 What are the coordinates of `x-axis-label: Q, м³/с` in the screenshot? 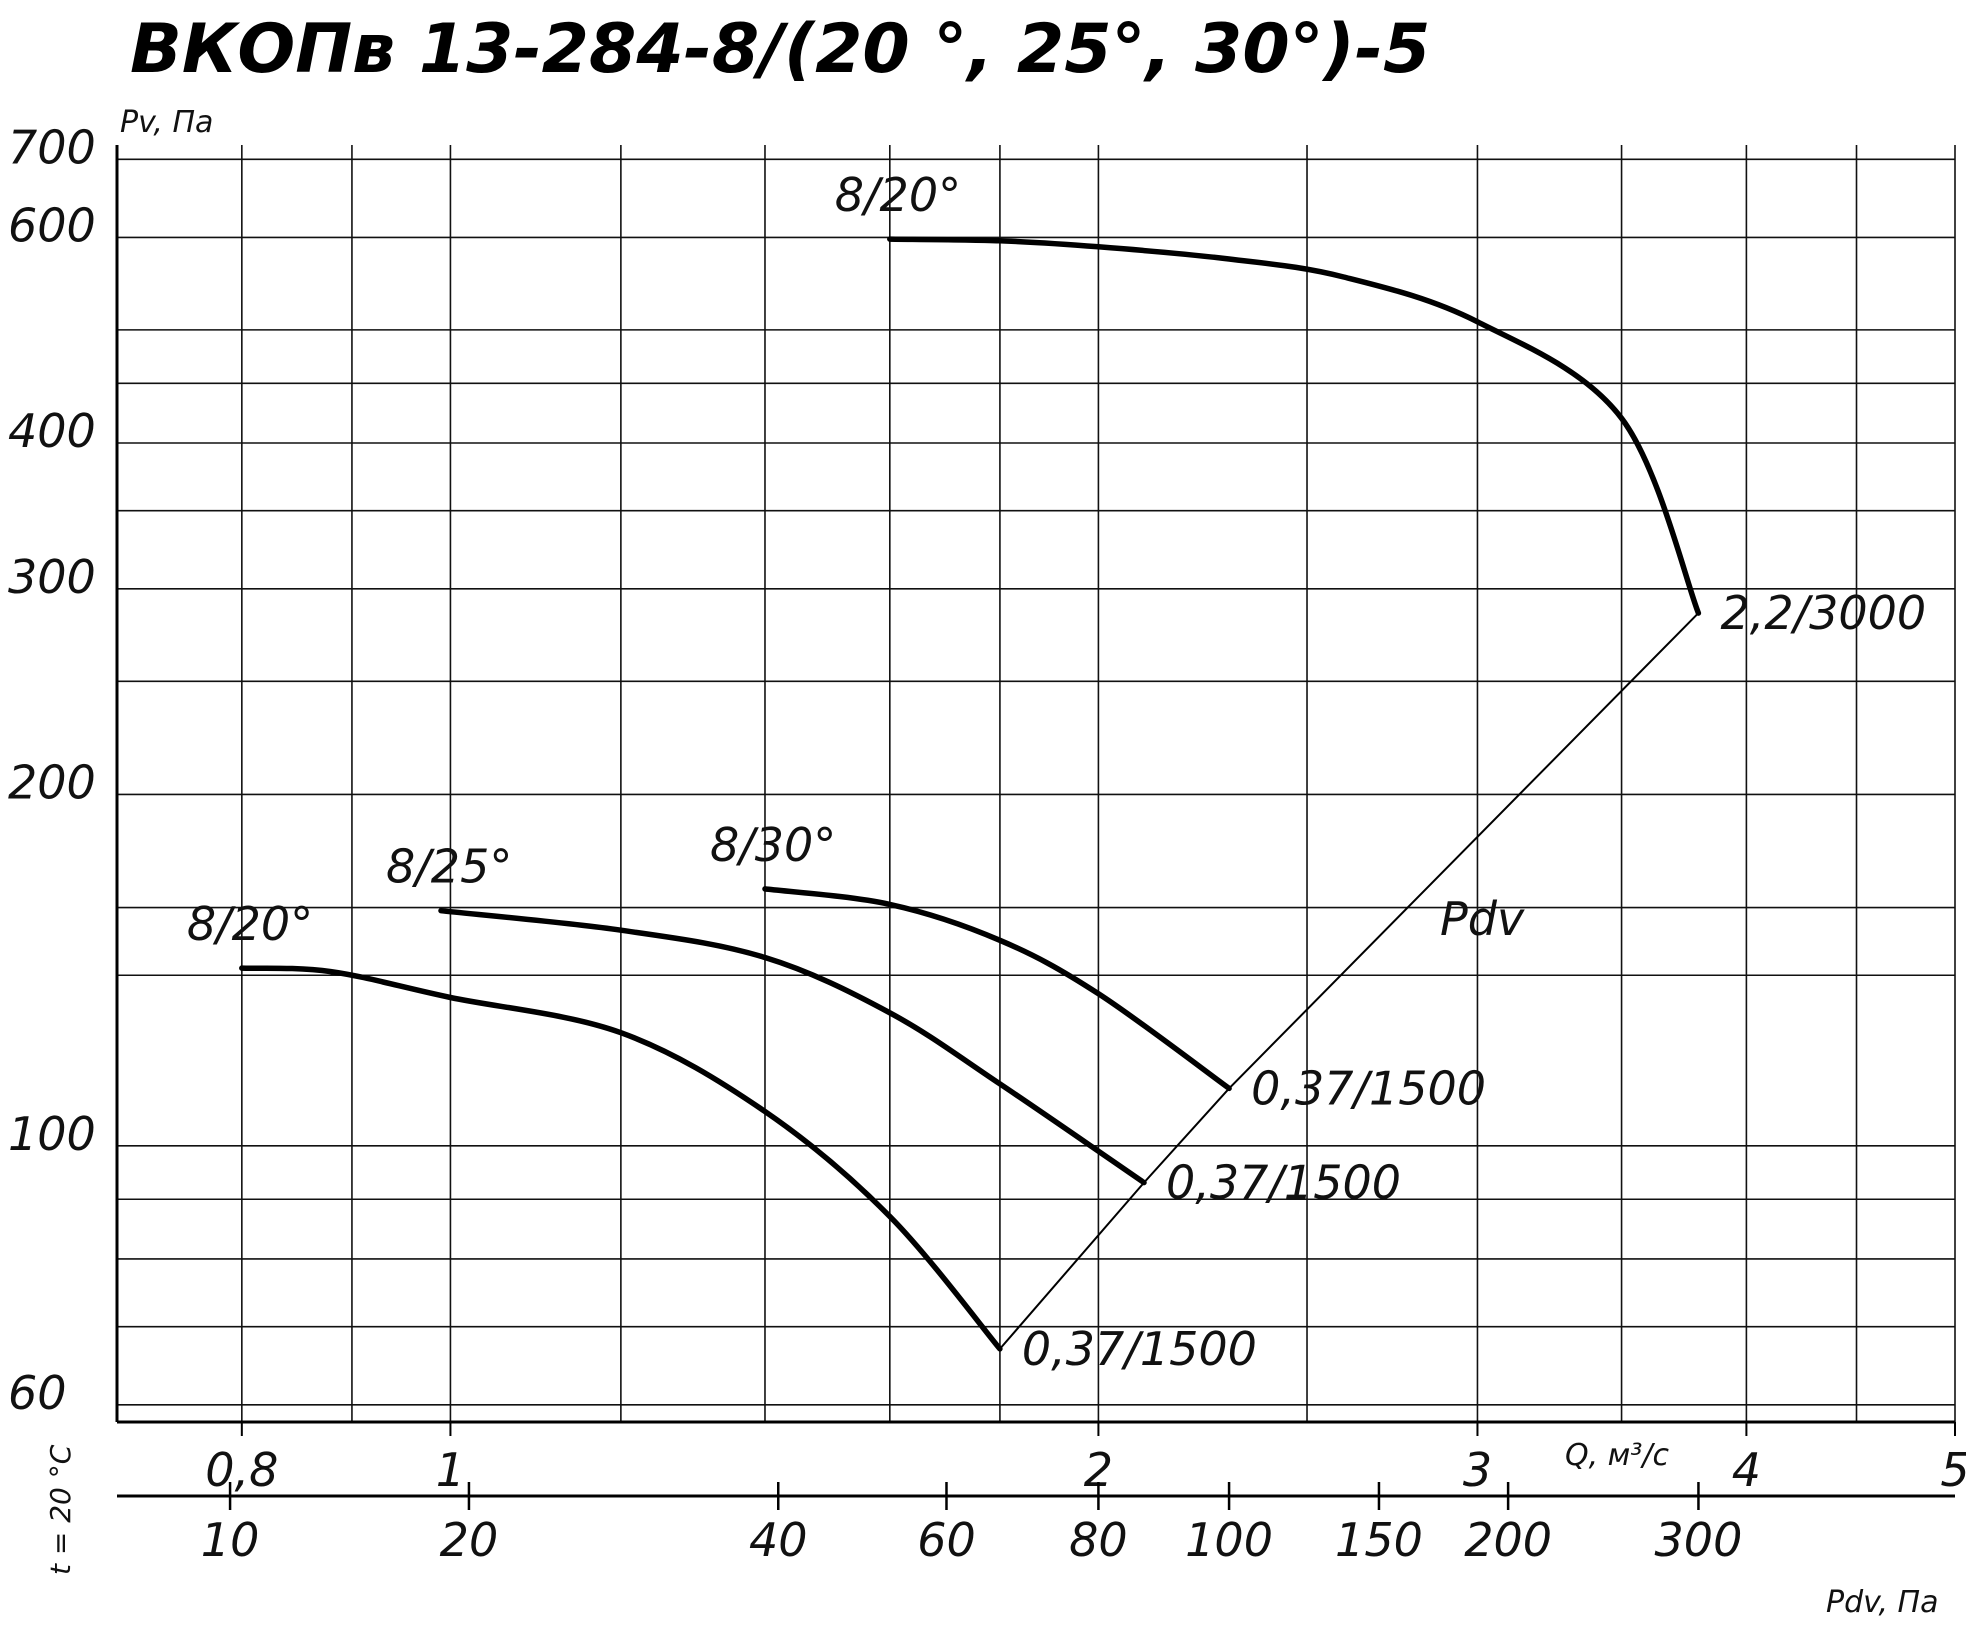 It's located at (1617, 1455).